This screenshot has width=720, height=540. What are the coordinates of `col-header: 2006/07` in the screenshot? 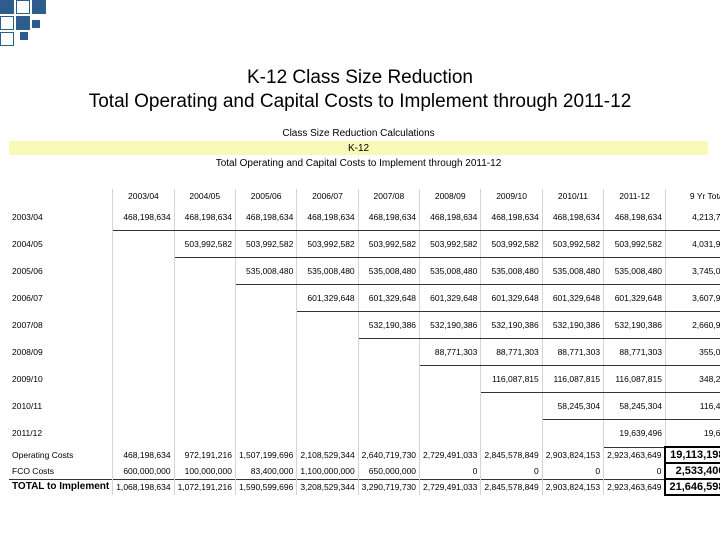 It's located at (327, 196).